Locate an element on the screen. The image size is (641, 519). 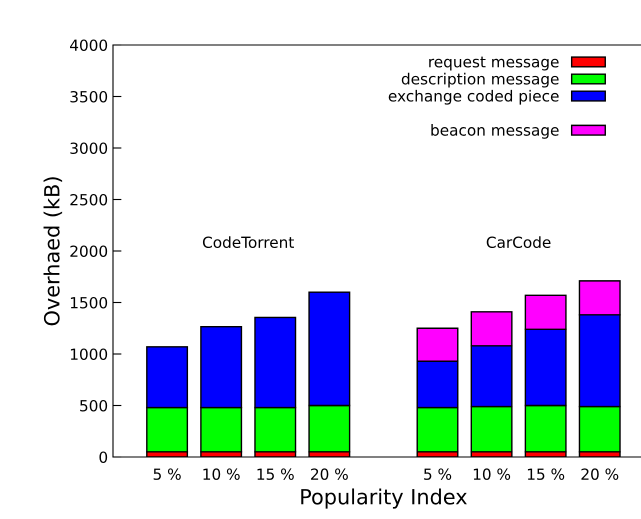
legend-label: exchange coded piece is located at coordinates (473, 97).